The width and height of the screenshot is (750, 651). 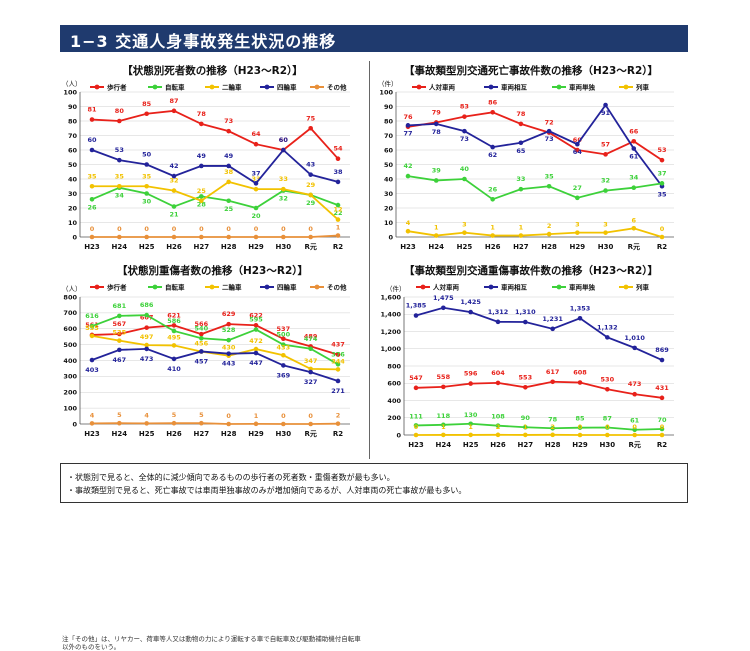 I want to click on data-label: 57, so click(x=605, y=144).